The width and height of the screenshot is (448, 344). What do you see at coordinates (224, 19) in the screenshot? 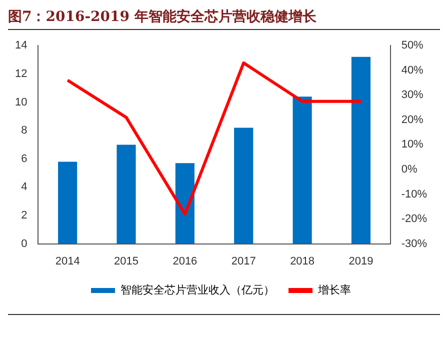
I see `chart-title: 图7：2016-2019 年智能安全芯片营收稳健增长` at bounding box center [224, 19].